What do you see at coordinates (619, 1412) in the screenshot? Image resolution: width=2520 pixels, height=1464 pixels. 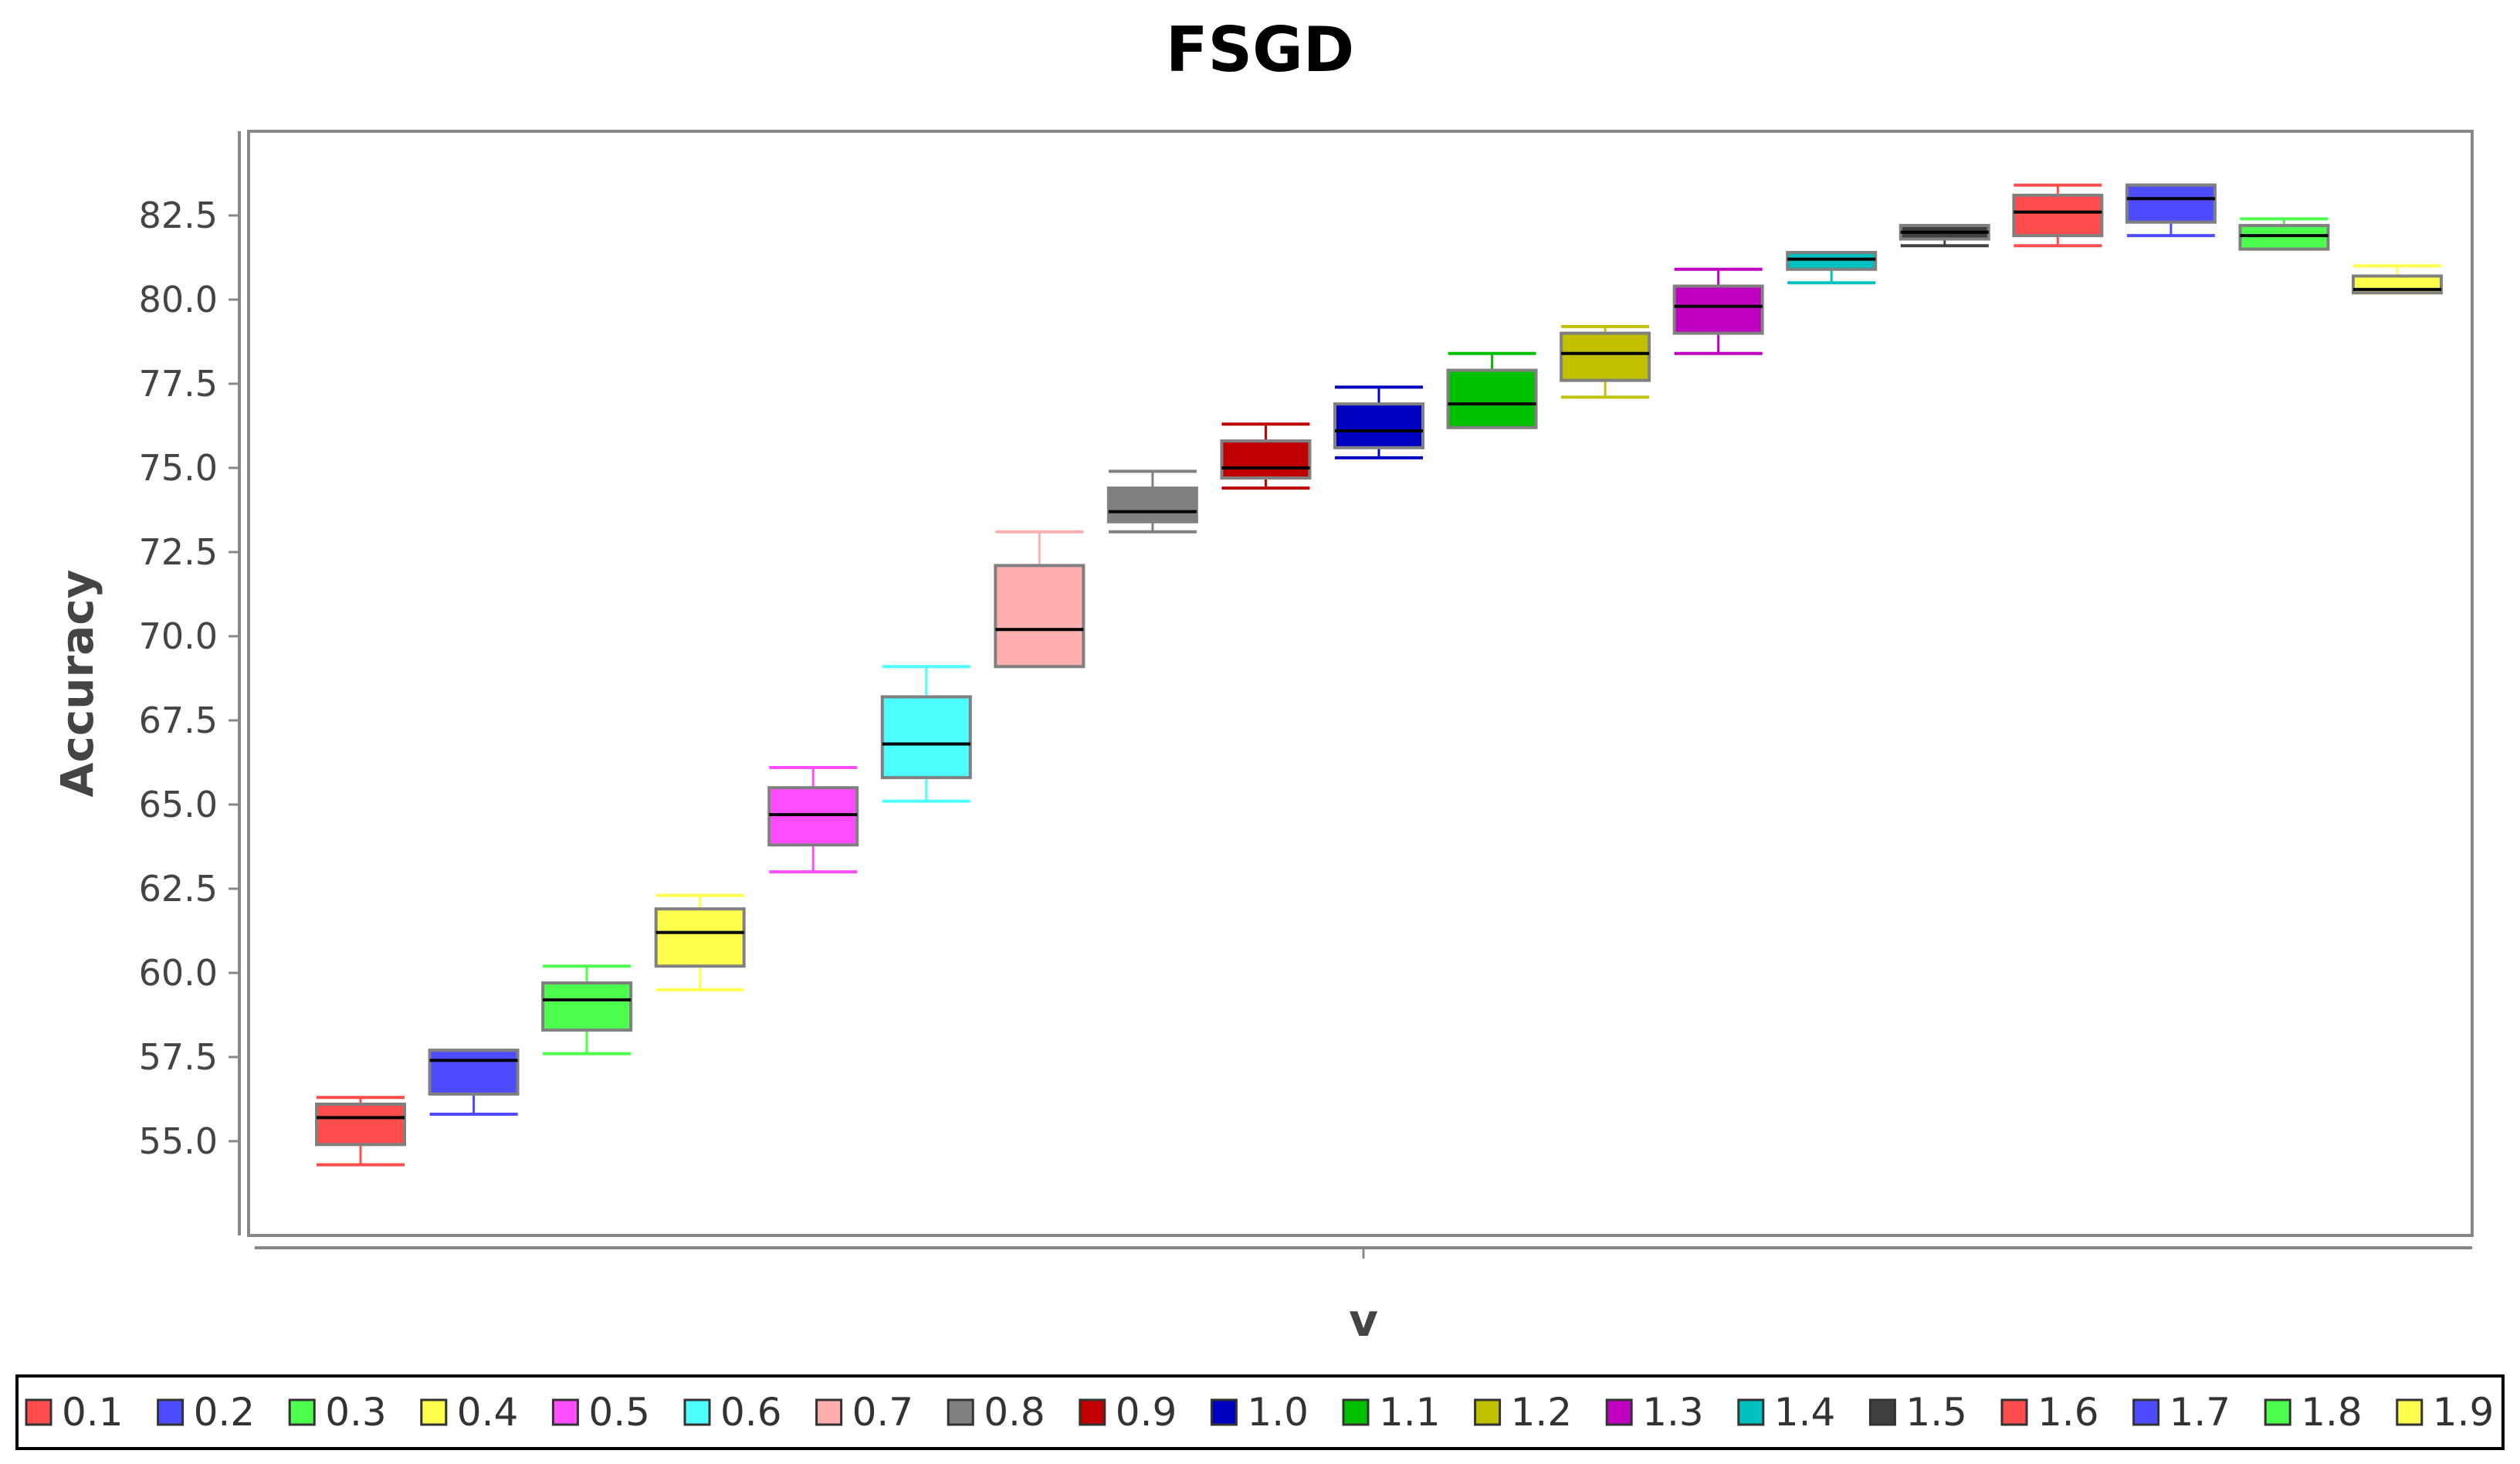 I see `legend-label: 0.5` at bounding box center [619, 1412].